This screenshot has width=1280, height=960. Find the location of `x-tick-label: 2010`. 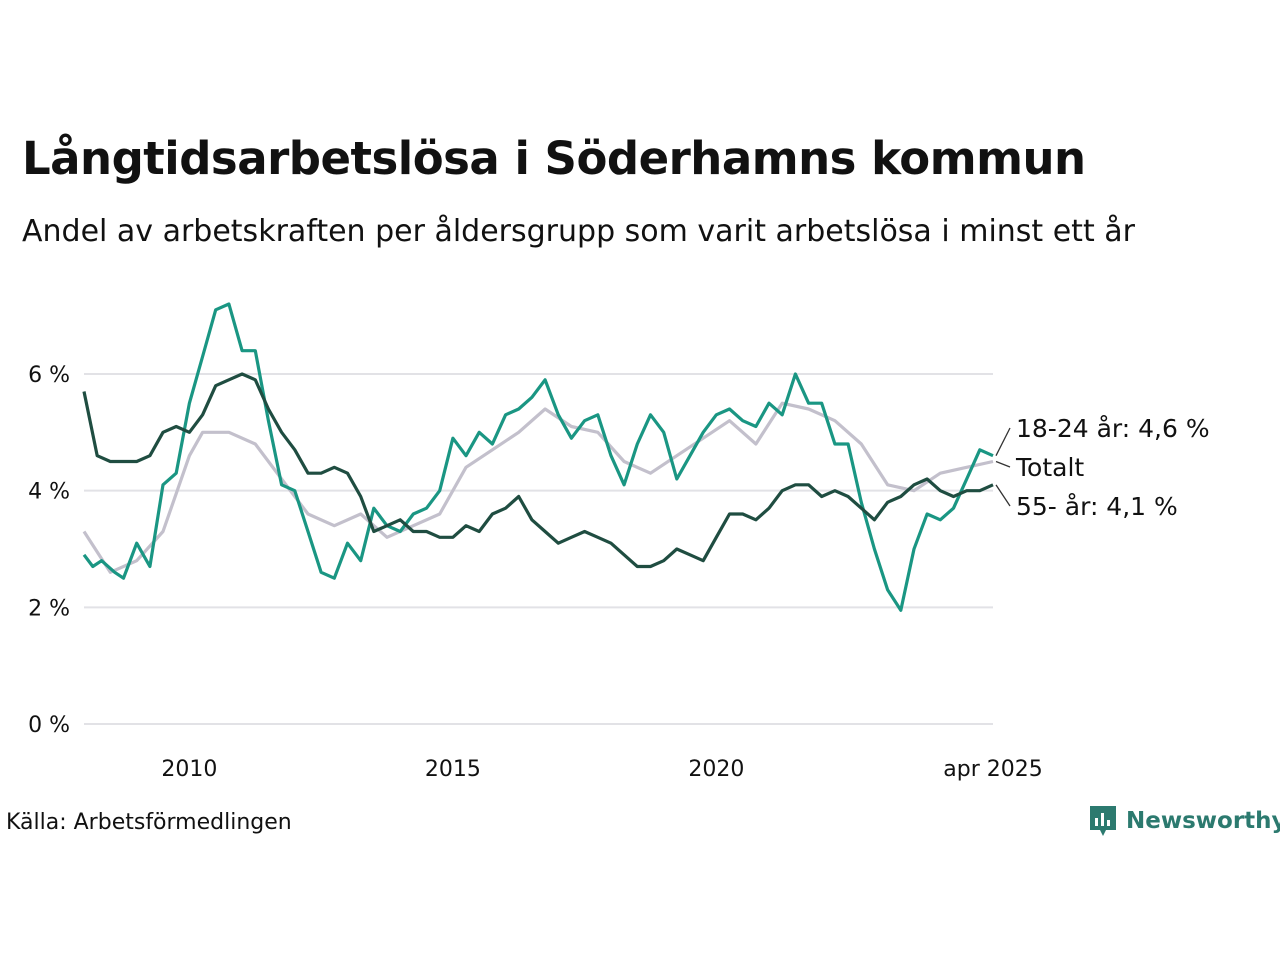

x-tick-label: 2010 is located at coordinates (189, 769).